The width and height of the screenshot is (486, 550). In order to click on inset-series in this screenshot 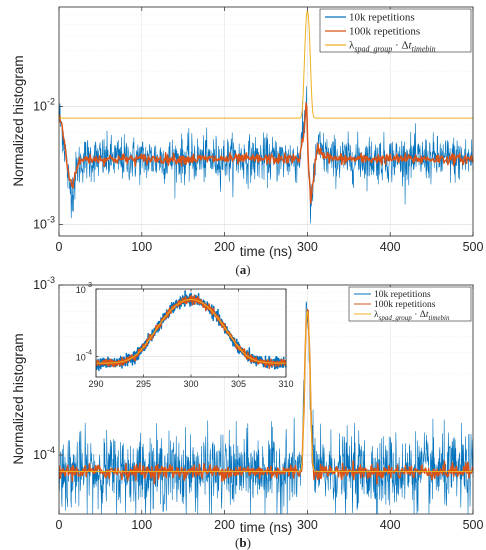, I will do `click(191, 331)`.